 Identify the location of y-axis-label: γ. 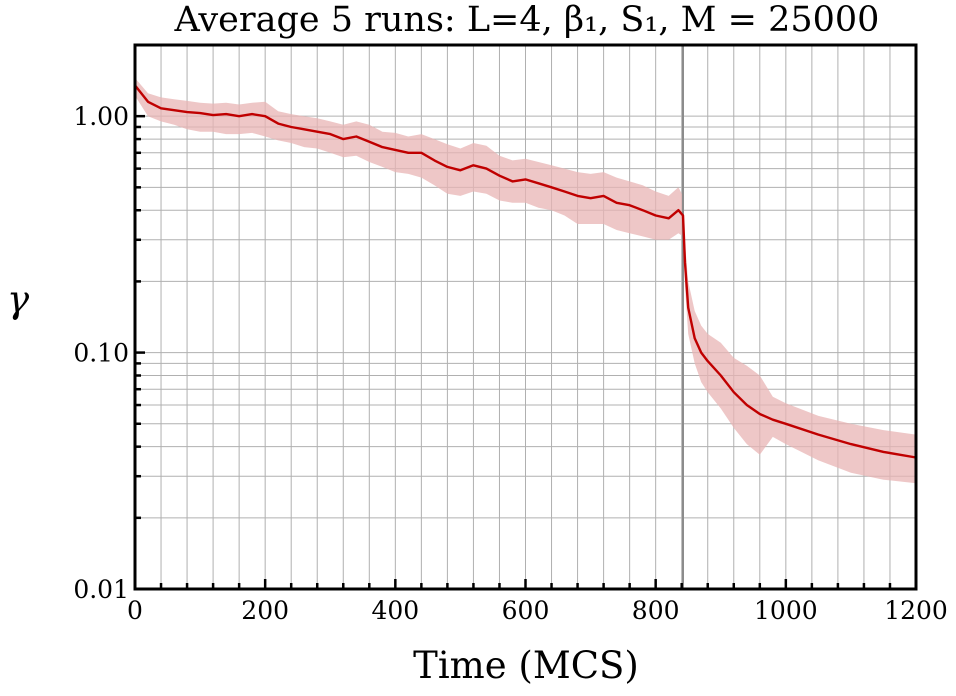
(18, 299).